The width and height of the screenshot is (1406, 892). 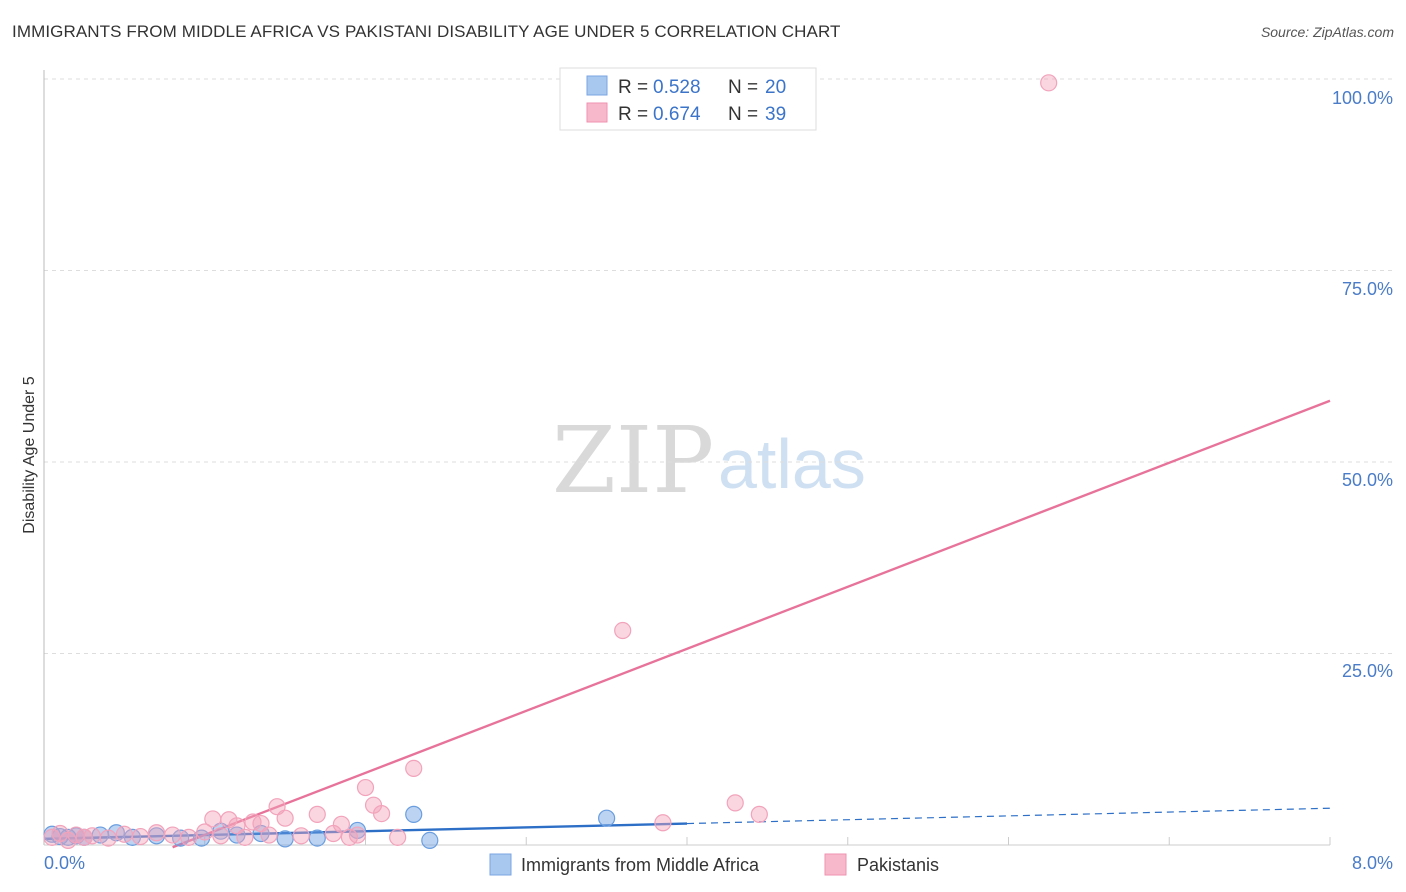 What do you see at coordinates (1372, 863) in the screenshot?
I see `x-tick-label-max: 8.0%` at bounding box center [1372, 863].